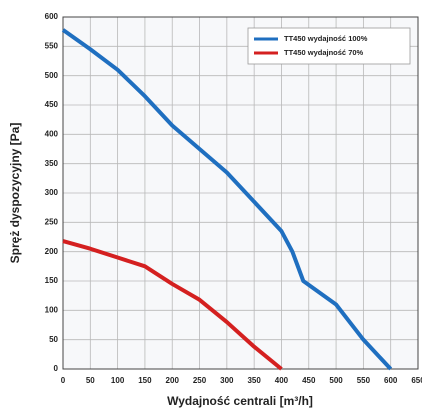 The image size is (422, 412). What do you see at coordinates (53, 339) in the screenshot?
I see `y-tick-label: 50` at bounding box center [53, 339].